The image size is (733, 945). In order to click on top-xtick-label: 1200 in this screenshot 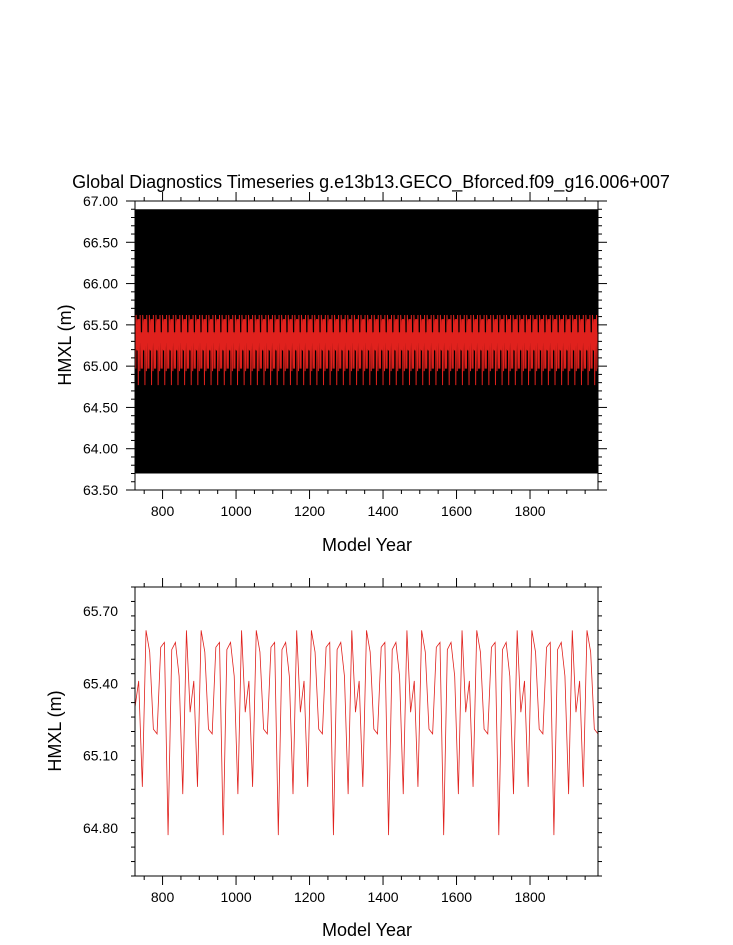, I will do `click(309, 511)`.